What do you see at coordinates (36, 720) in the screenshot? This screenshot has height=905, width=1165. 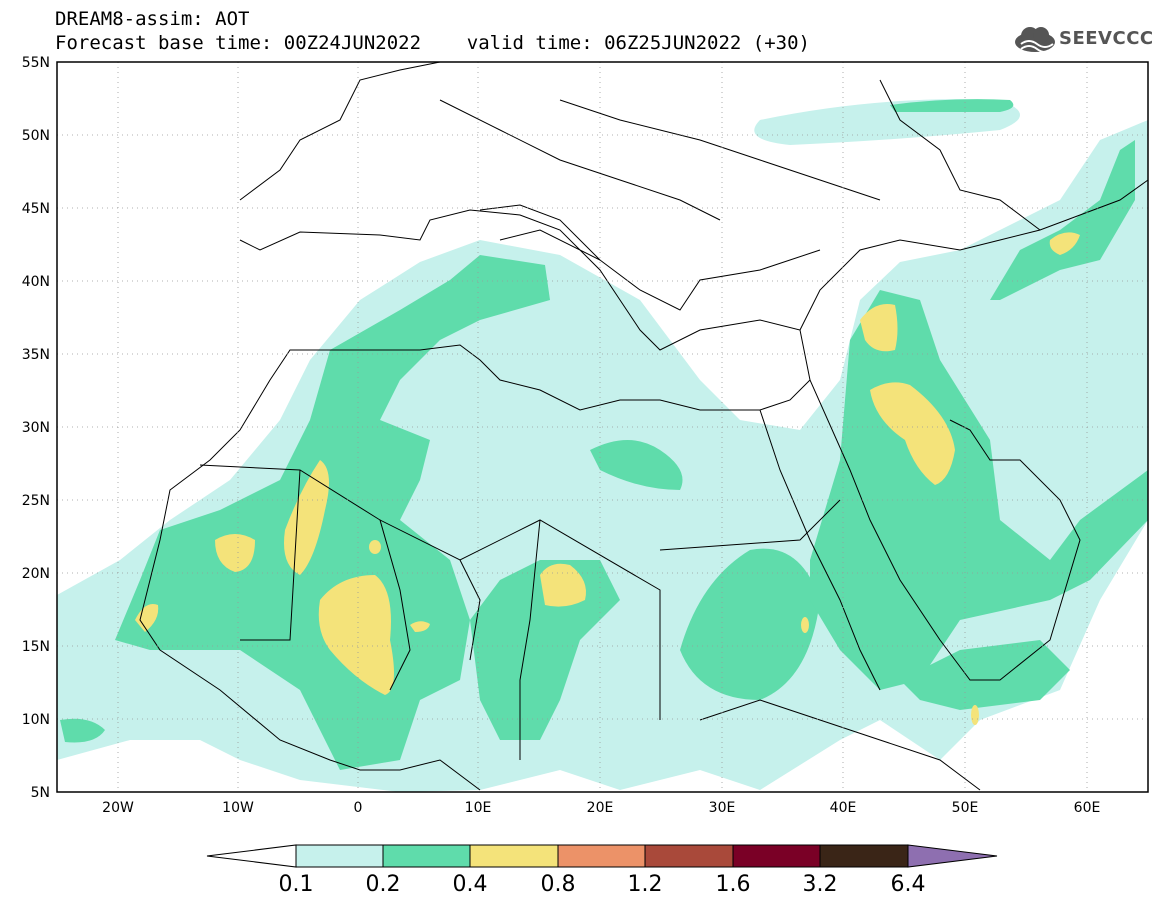 I see `lat-tick-label: 10N` at bounding box center [36, 720].